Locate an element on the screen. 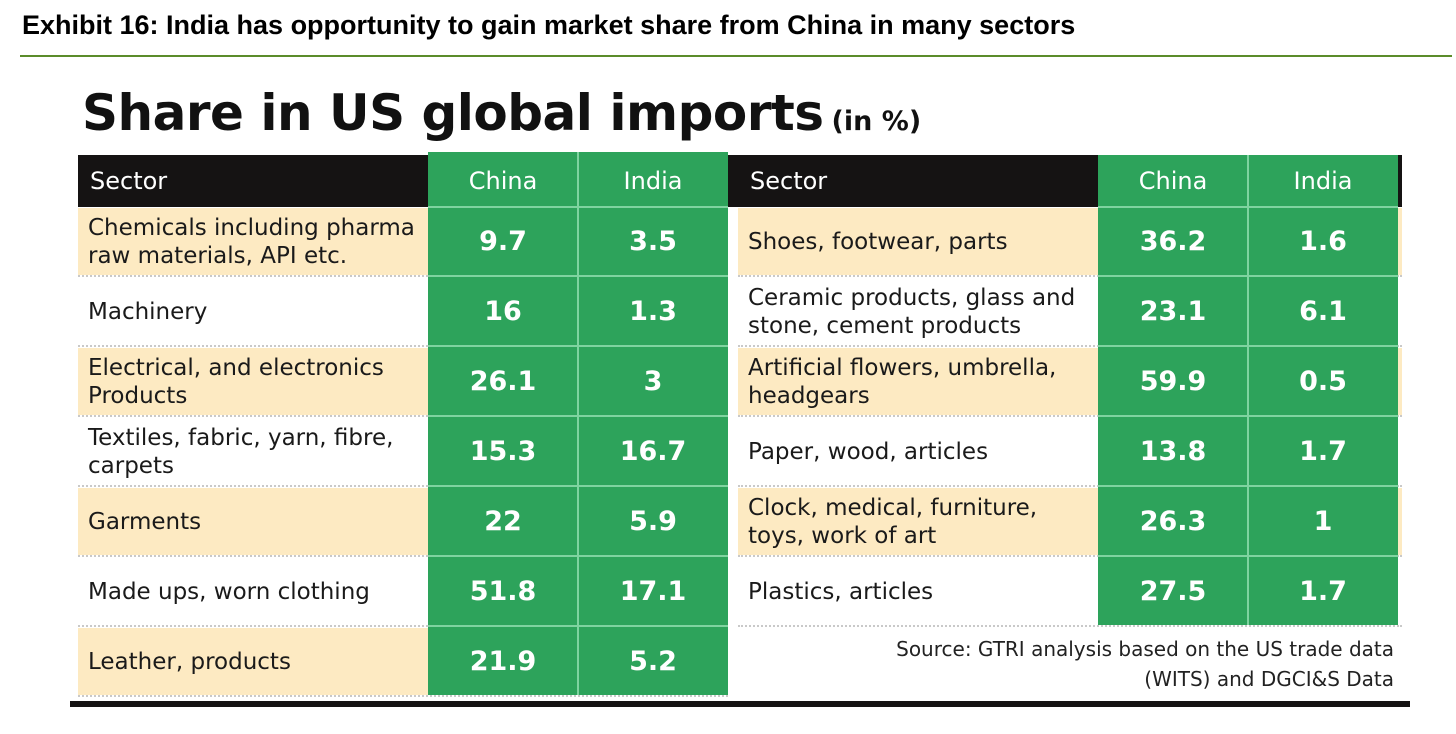 This screenshot has height=734, width=1456. right-china-value: 36.2 is located at coordinates (1173, 241).